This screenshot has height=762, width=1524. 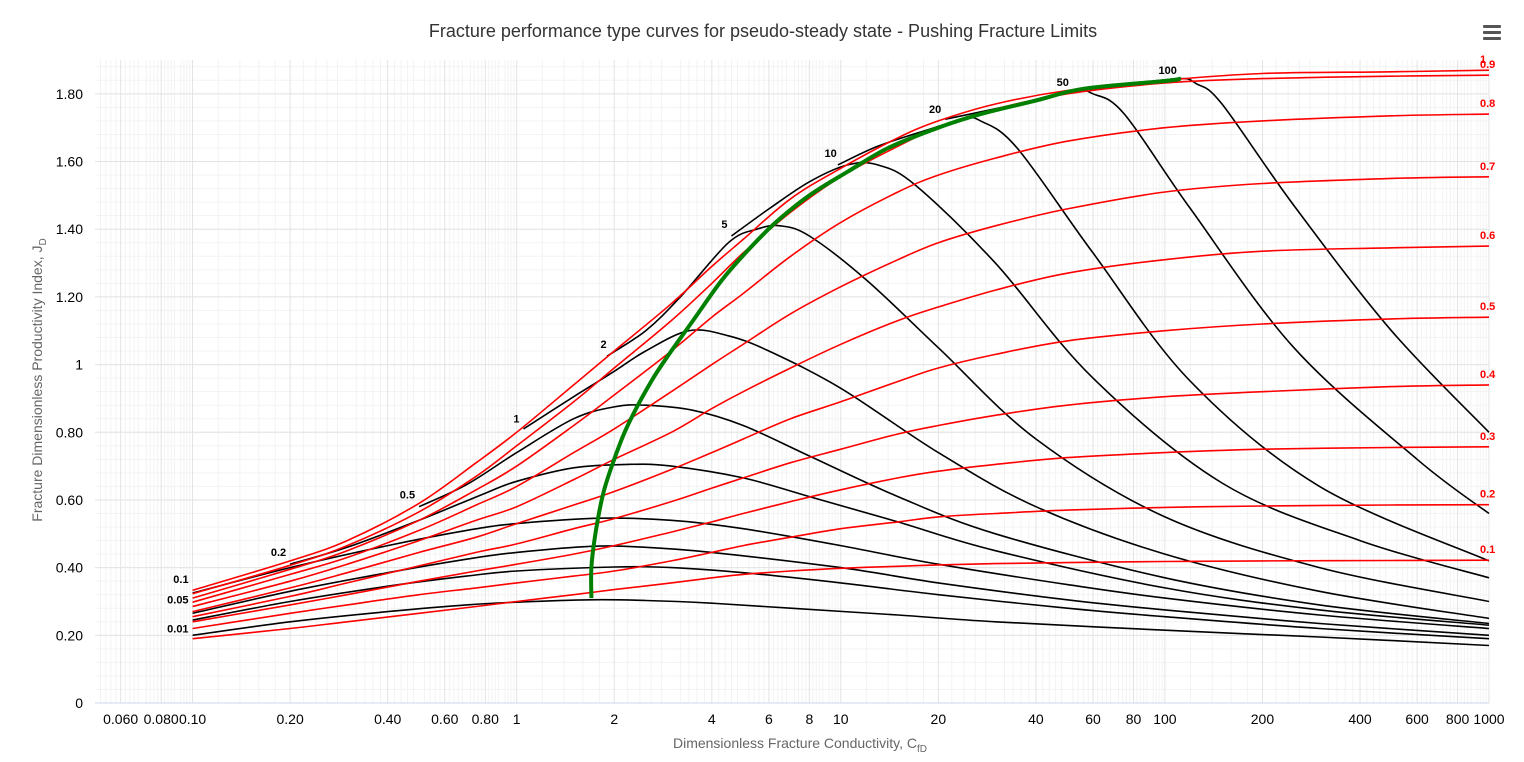 I want to click on black-curve-label: 0.01, so click(x=177, y=629).